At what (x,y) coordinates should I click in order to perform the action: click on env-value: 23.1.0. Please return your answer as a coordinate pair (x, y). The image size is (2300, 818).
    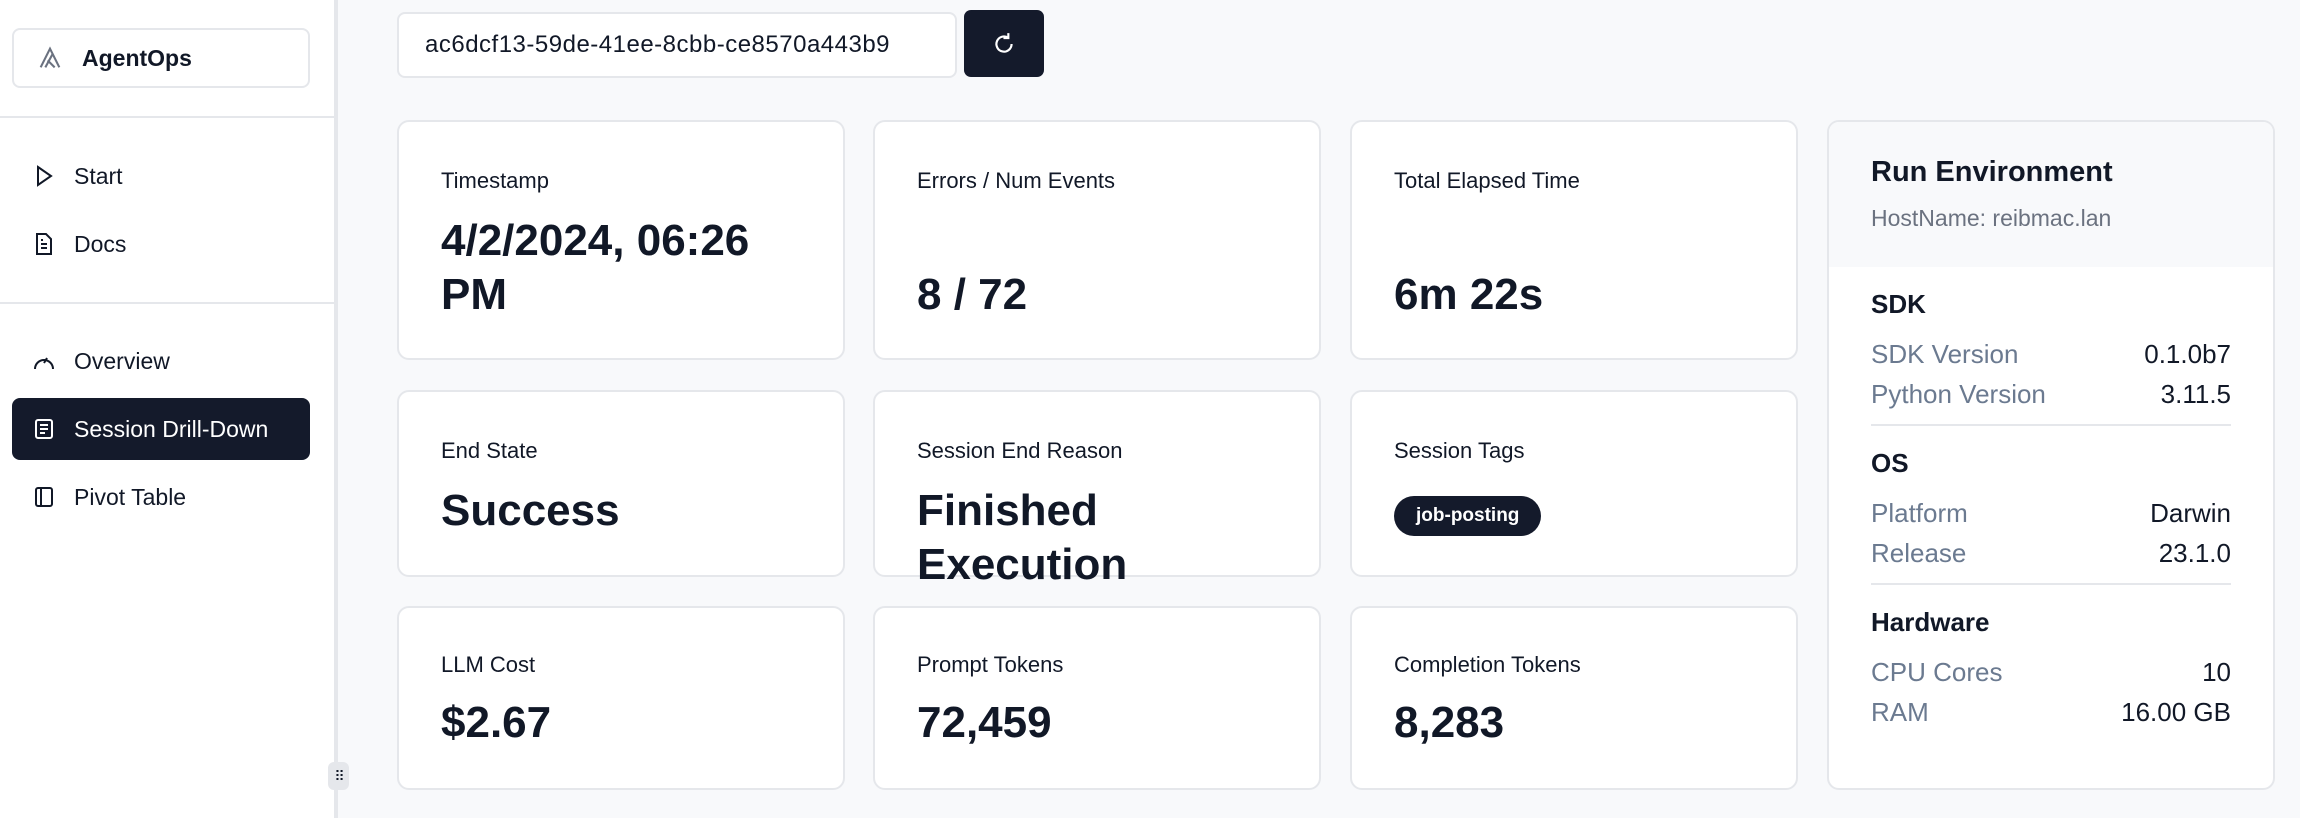
    Looking at the image, I should click on (2194, 553).